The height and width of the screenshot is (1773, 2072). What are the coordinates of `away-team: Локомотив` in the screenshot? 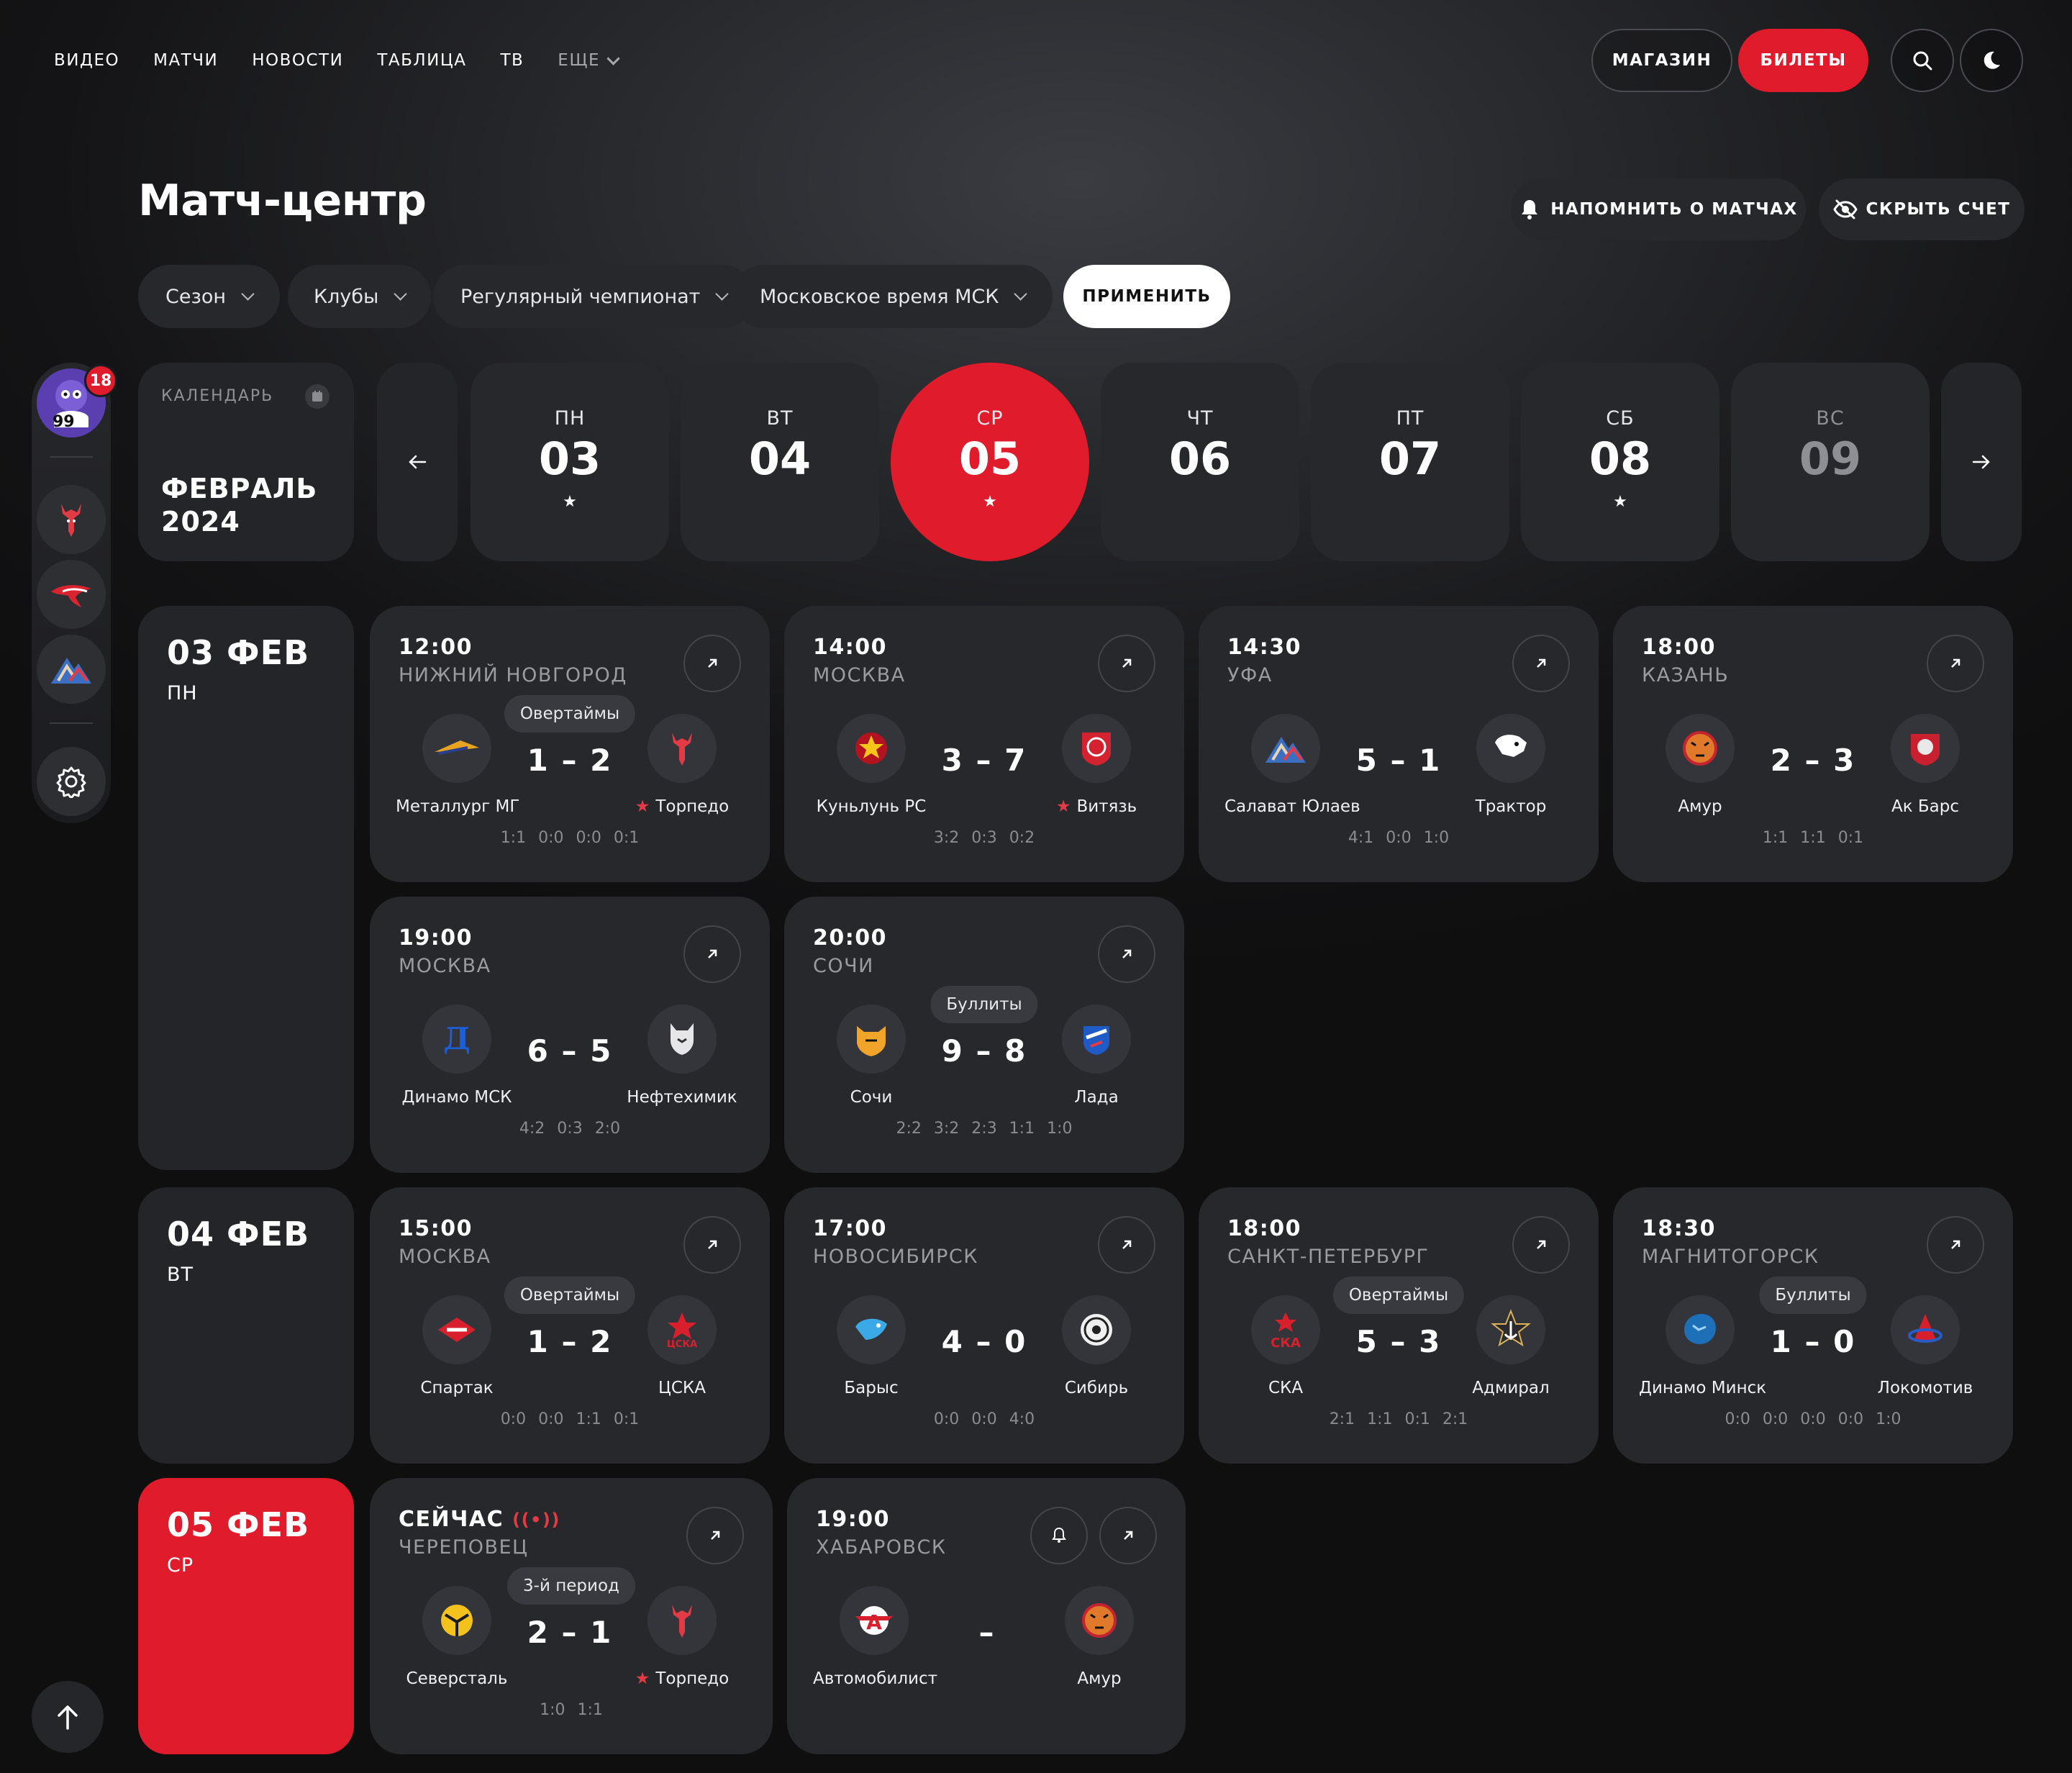 It's located at (1925, 1346).